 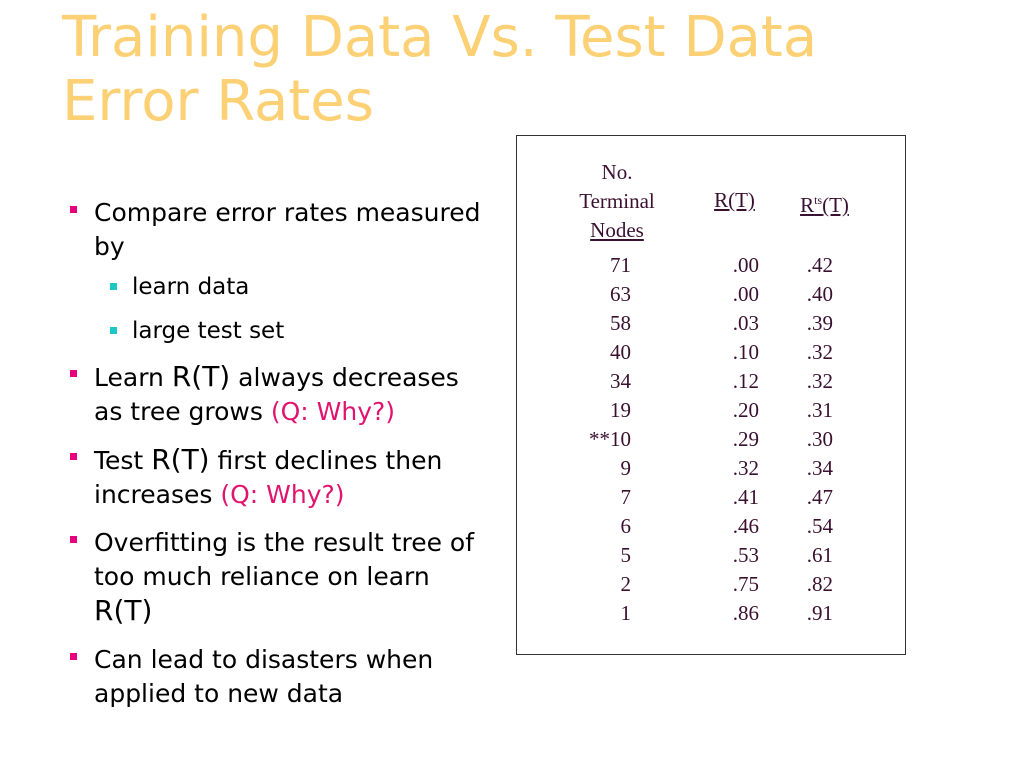 What do you see at coordinates (123, 610) in the screenshot?
I see `bullet-overfitting-rt: R(T)` at bounding box center [123, 610].